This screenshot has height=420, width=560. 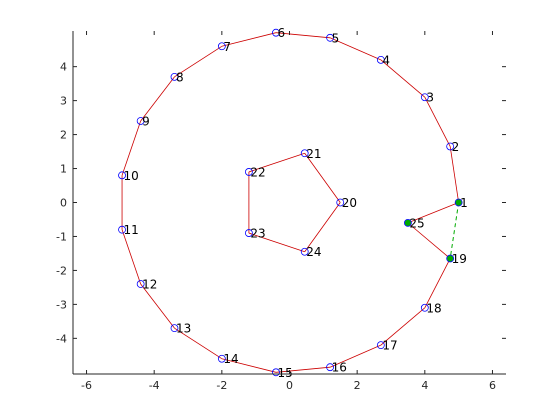 What do you see at coordinates (389, 346) in the screenshot?
I see `node-label-17: 17` at bounding box center [389, 346].